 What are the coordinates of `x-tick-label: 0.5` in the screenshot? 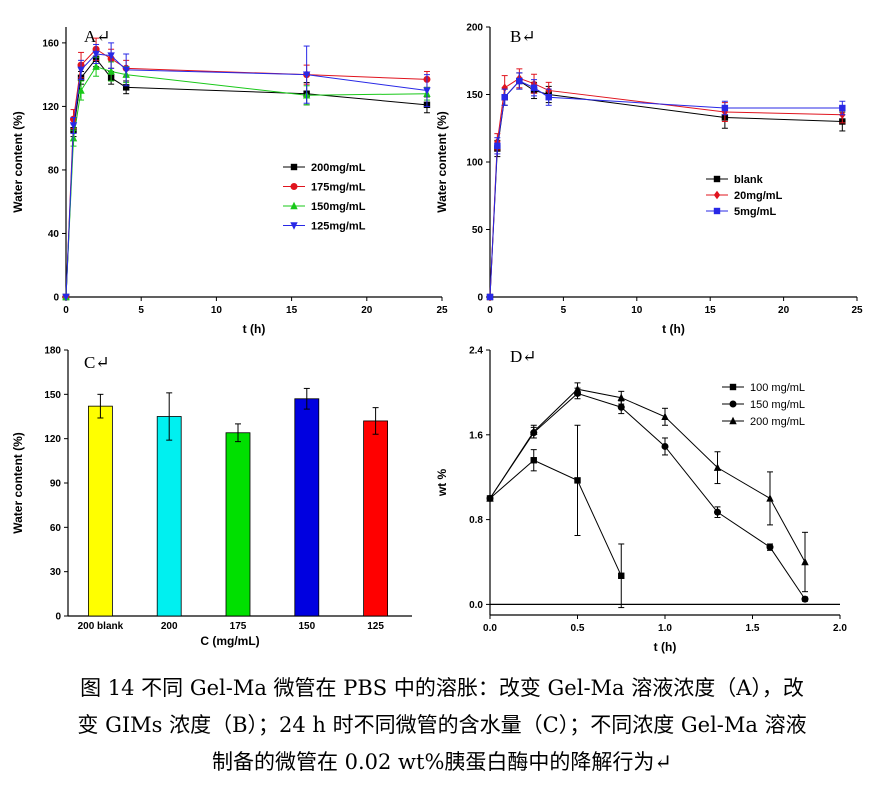 It's located at (578, 628).